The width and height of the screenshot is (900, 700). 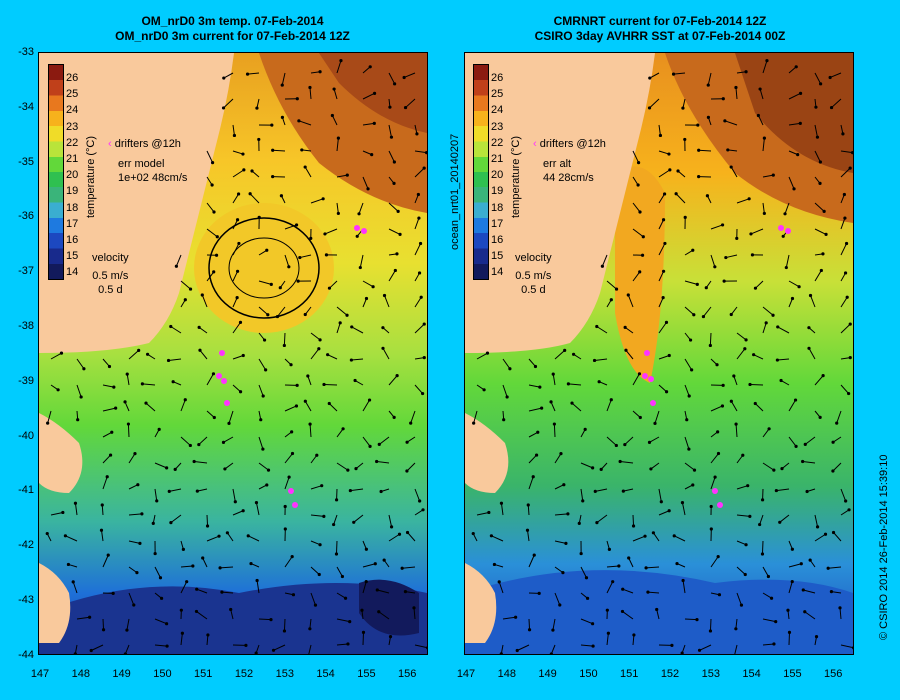 What do you see at coordinates (26, 106) in the screenshot?
I see `y-tick-label: -34` at bounding box center [26, 106].